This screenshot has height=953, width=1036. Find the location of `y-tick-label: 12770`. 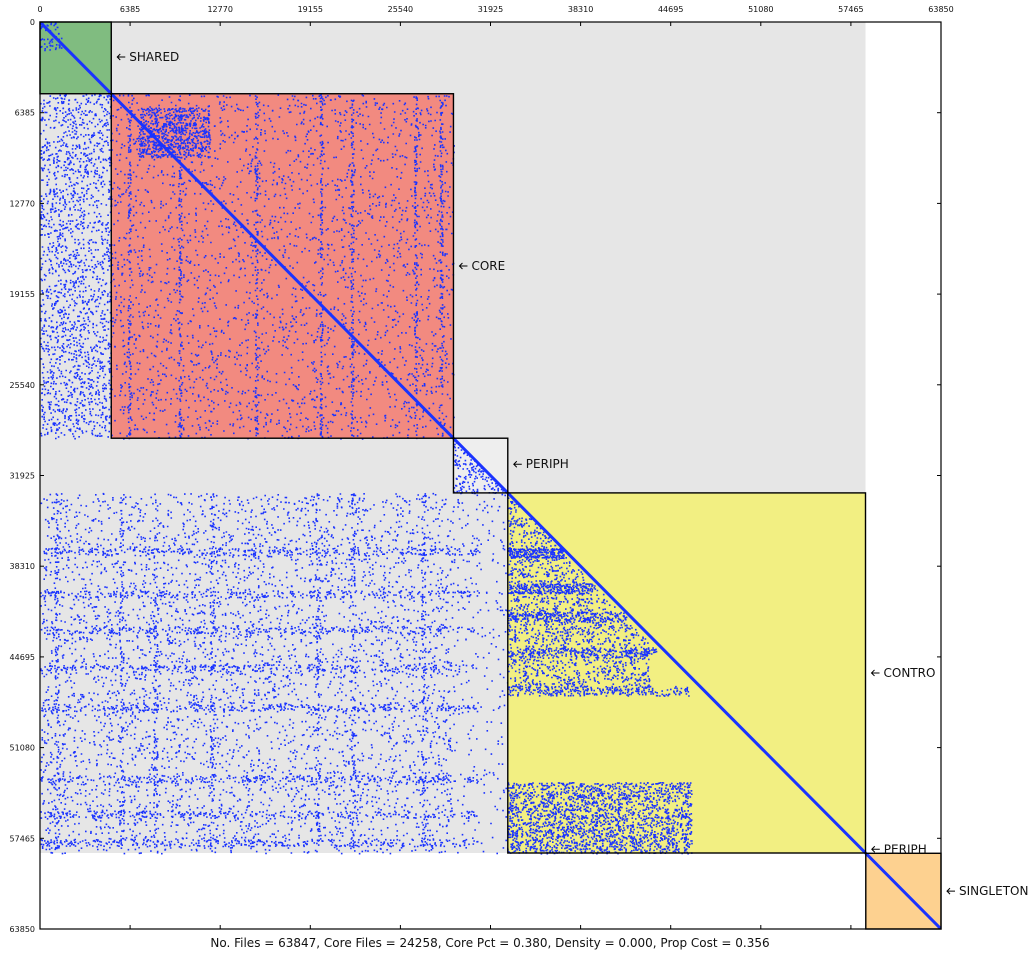

y-tick-label: 12770 is located at coordinates (22, 203).